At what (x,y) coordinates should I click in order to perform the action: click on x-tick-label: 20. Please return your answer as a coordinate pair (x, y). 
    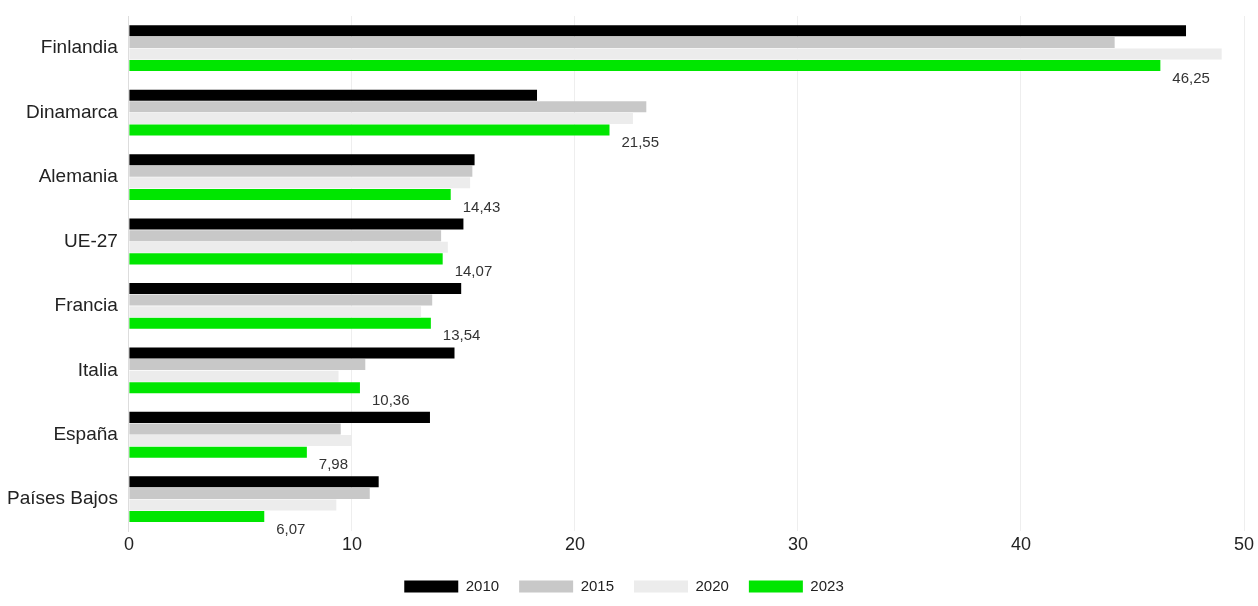
    Looking at the image, I should click on (574, 544).